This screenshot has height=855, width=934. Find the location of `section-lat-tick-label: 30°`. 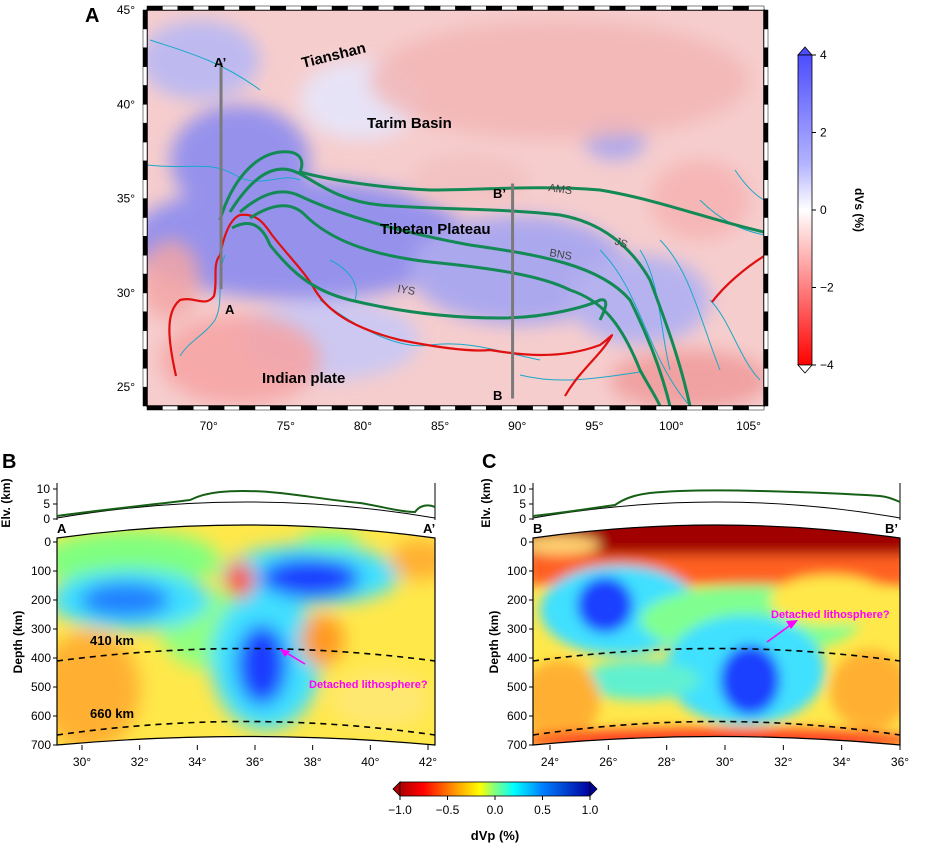

section-lat-tick-label: 30° is located at coordinates (82, 762).